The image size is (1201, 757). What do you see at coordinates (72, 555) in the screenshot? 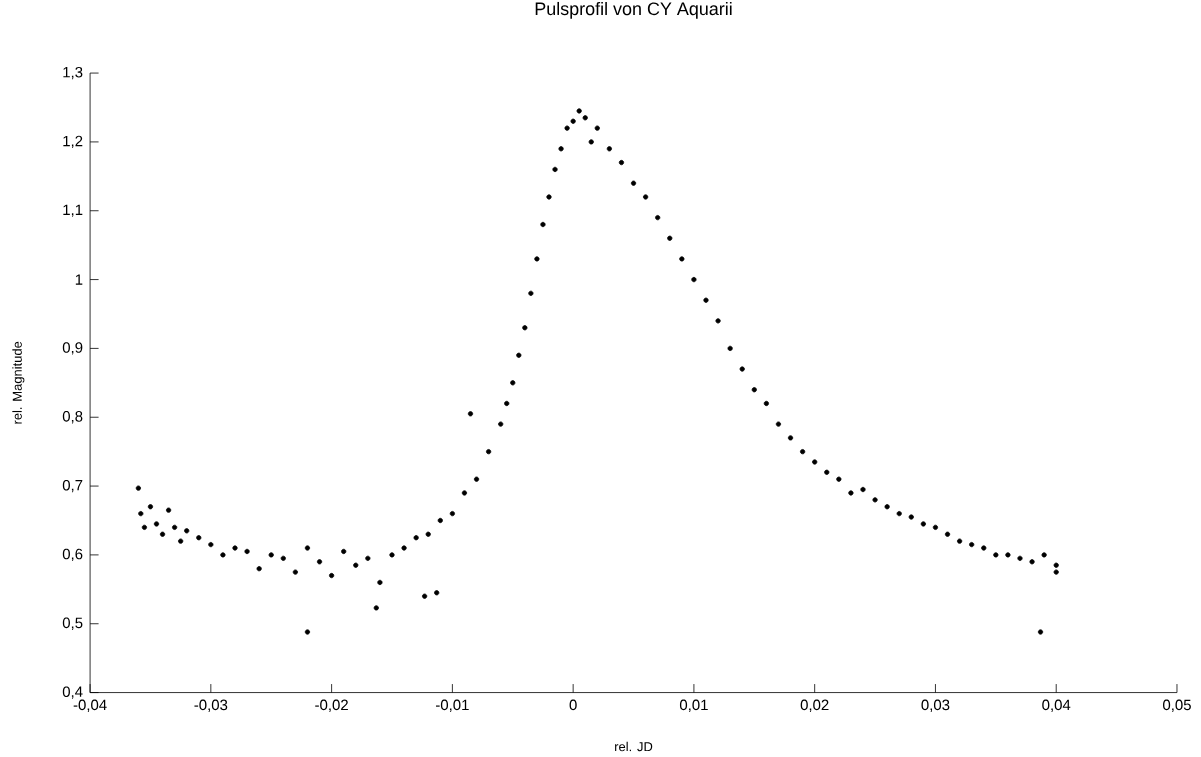
I see `y-tick-label: 0,6` at bounding box center [72, 555].